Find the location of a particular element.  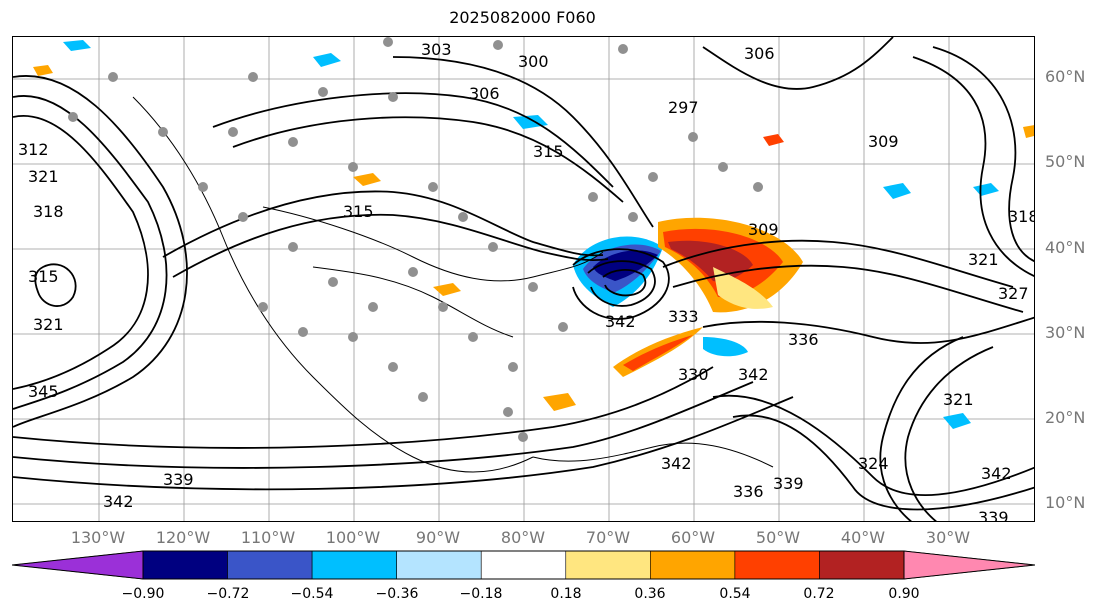

contour-label: 303 is located at coordinates (436, 49).